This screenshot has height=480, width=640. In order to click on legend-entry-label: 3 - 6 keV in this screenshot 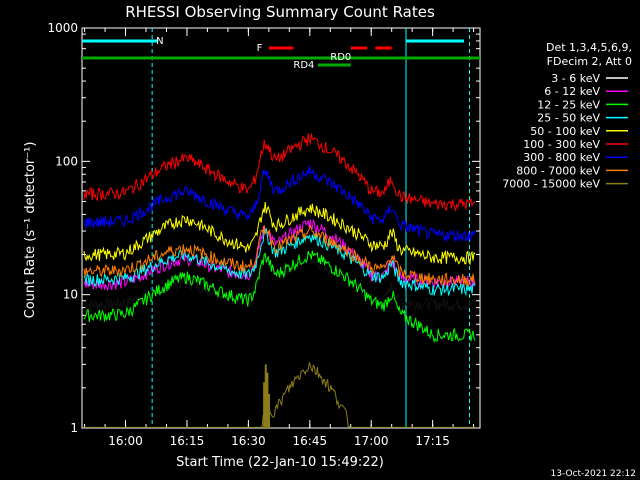, I will do `click(575, 78)`.